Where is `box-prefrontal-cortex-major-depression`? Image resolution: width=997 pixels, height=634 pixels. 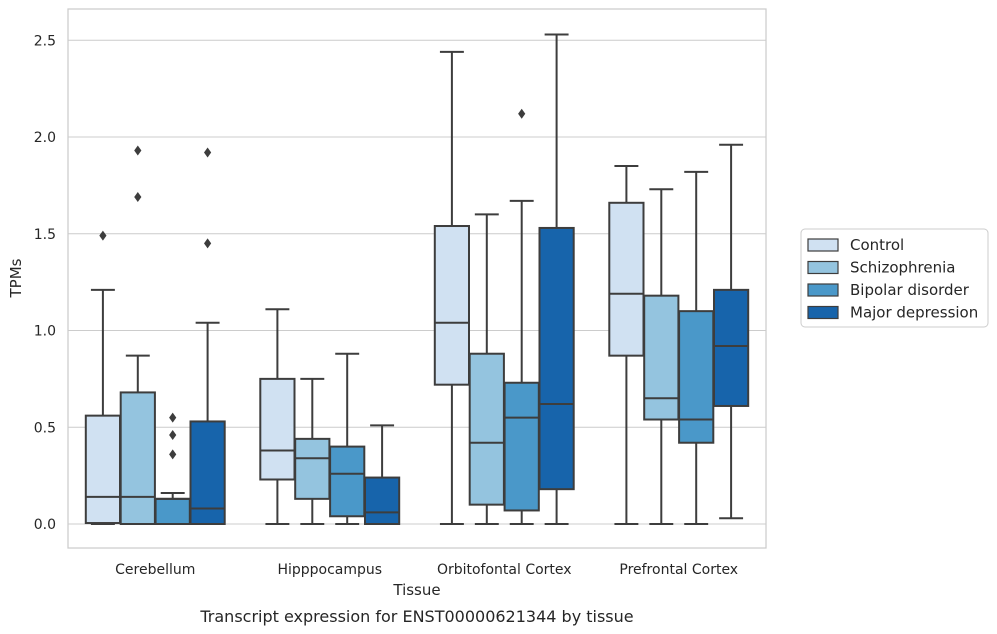 box-prefrontal-cortex-major-depression is located at coordinates (731, 331).